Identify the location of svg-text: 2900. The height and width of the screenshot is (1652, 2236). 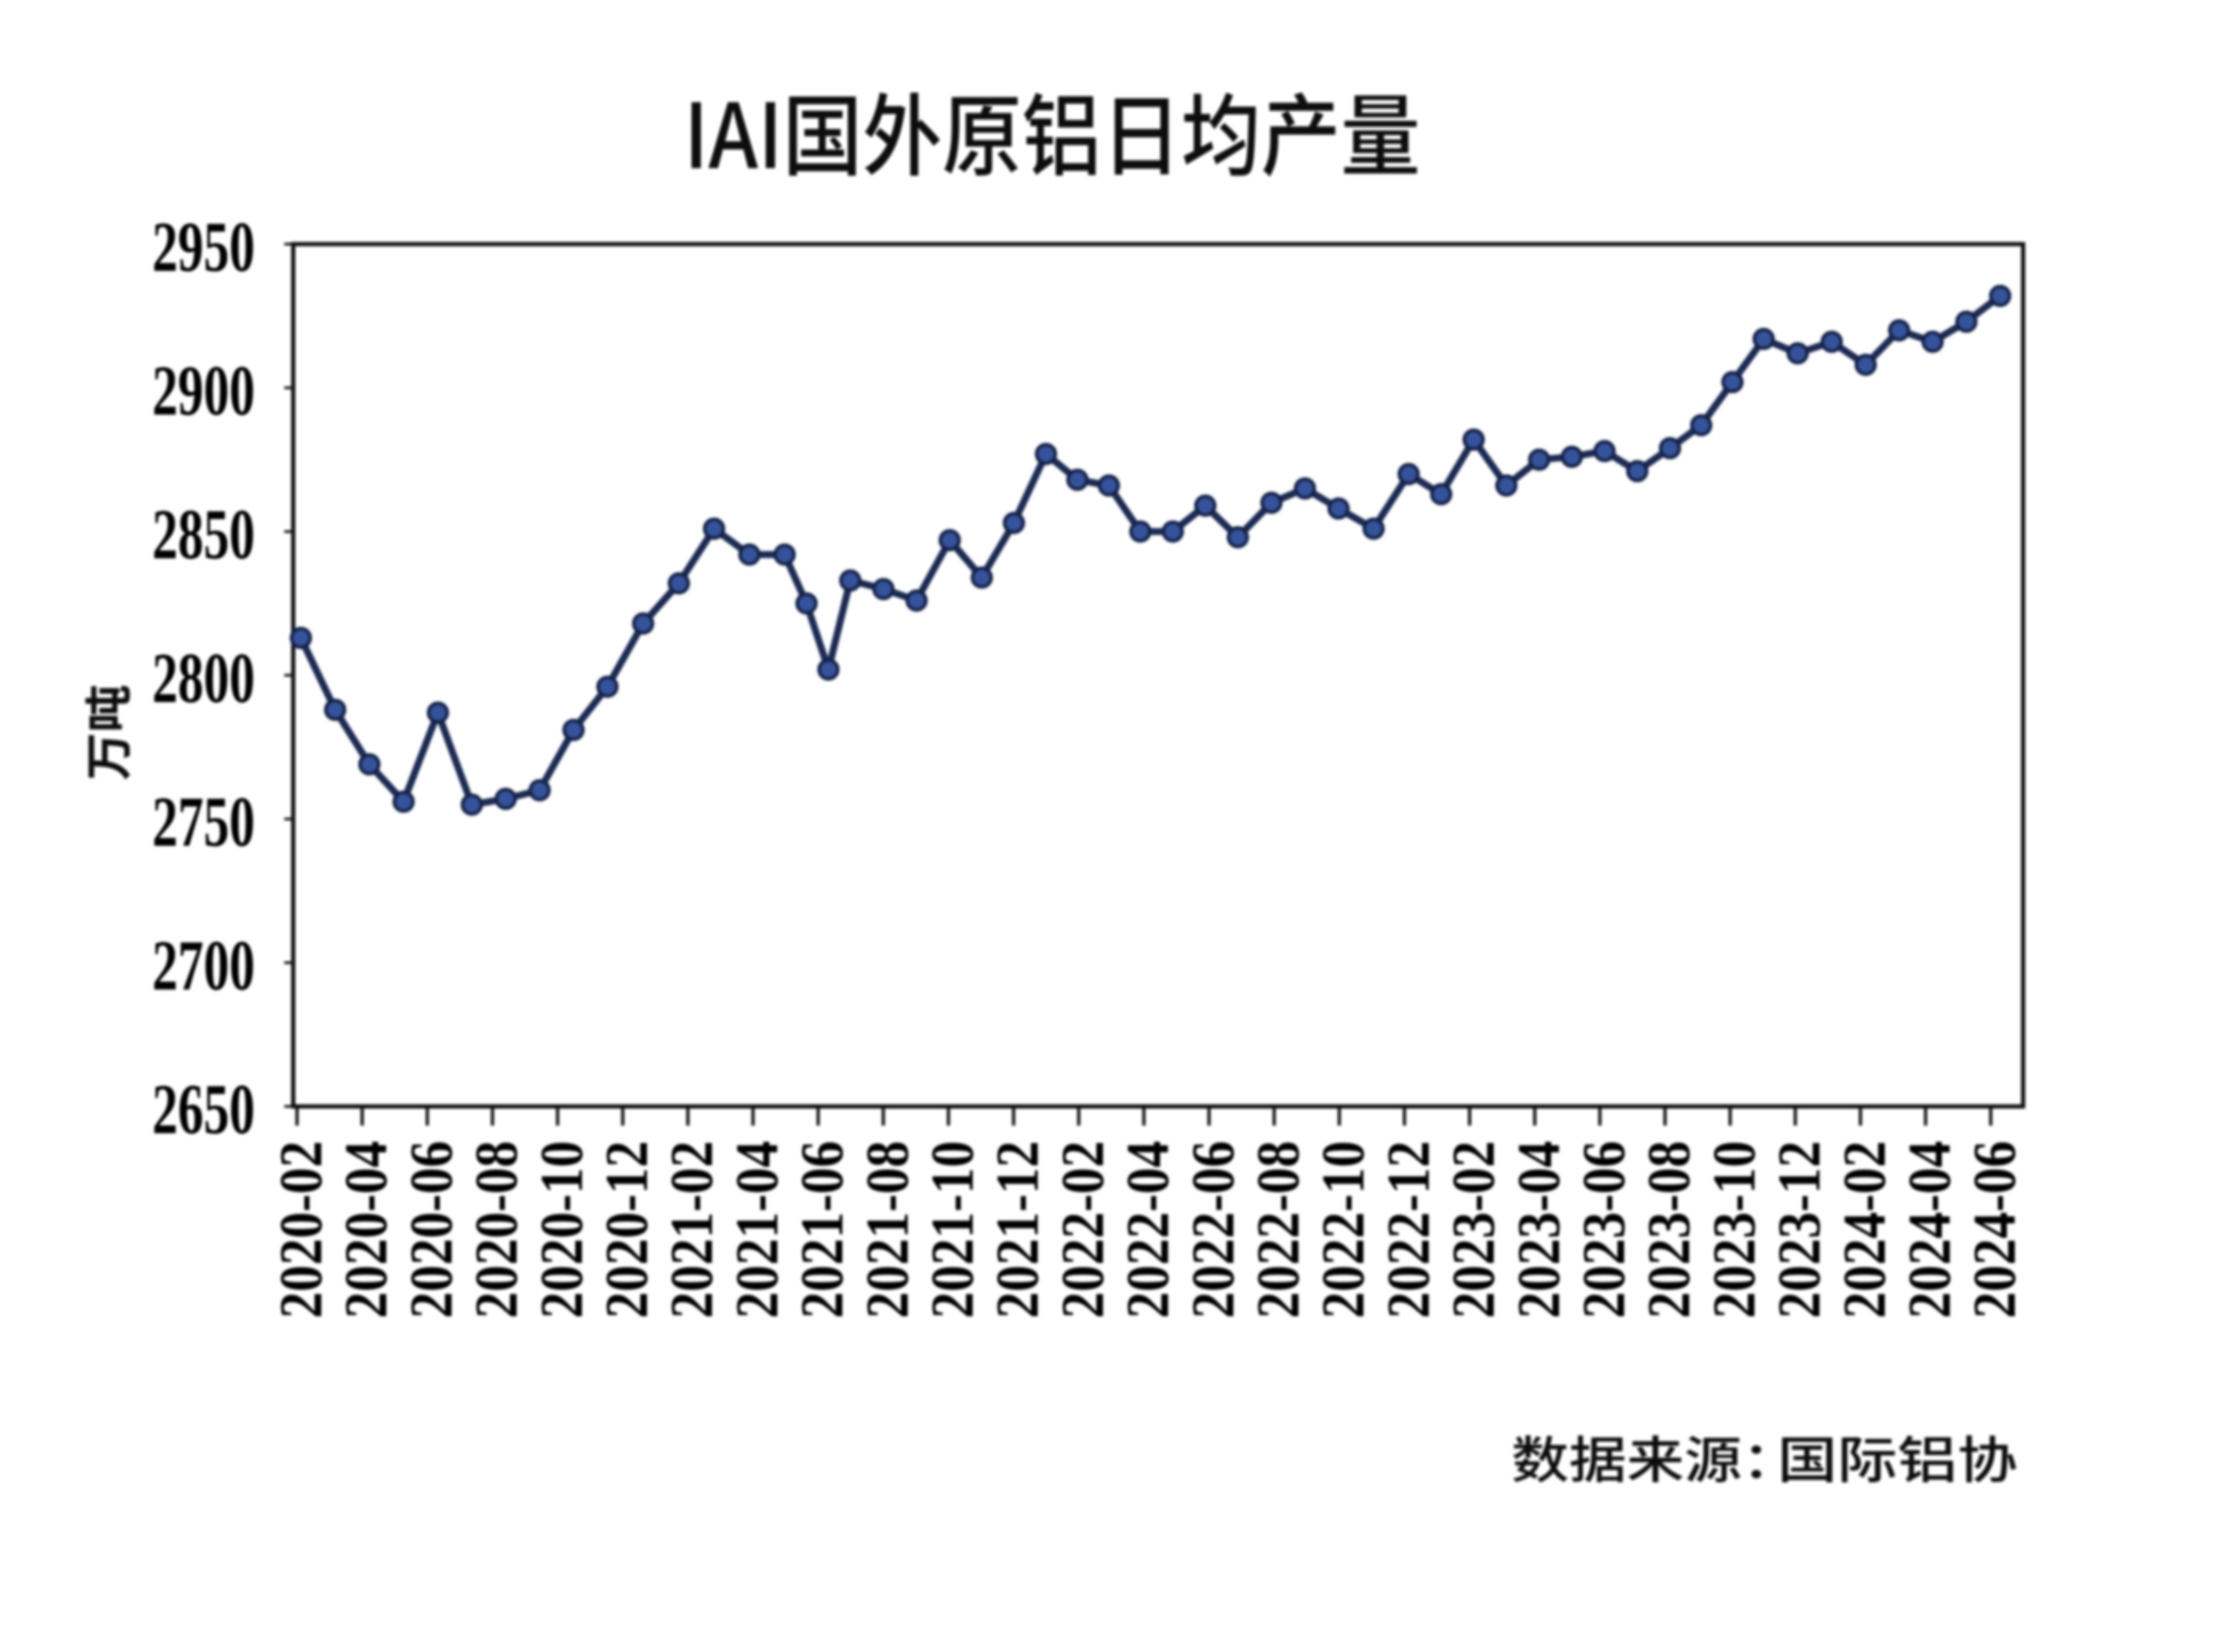
(203, 391).